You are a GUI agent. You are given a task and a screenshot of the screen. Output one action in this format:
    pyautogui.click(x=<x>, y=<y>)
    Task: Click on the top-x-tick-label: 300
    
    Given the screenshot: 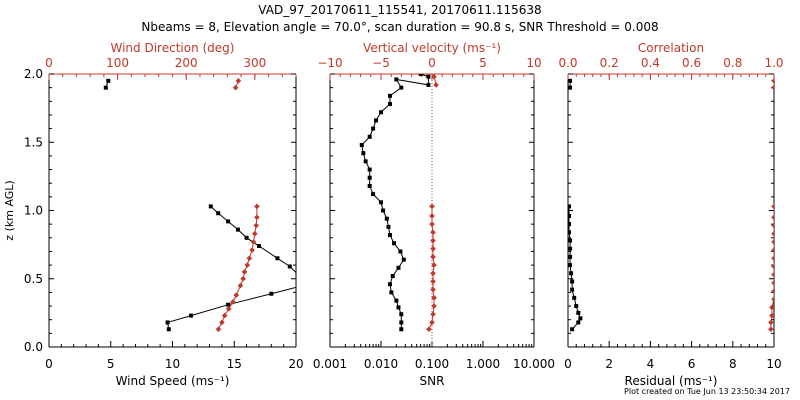 What is the action you would take?
    pyautogui.click(x=254, y=63)
    